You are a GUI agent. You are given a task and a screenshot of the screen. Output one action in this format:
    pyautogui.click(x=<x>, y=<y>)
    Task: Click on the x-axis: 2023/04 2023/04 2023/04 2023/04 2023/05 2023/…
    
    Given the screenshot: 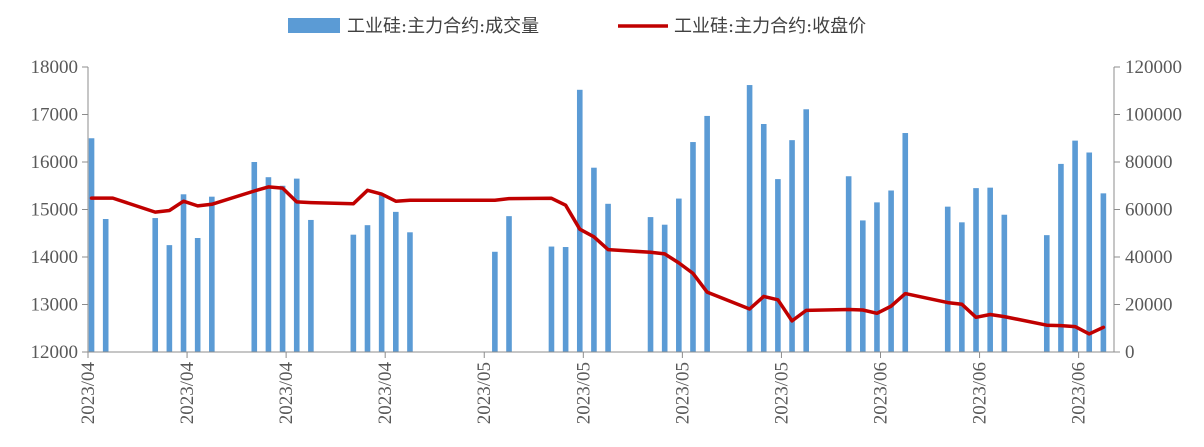 What is the action you would take?
    pyautogui.click(x=596, y=388)
    